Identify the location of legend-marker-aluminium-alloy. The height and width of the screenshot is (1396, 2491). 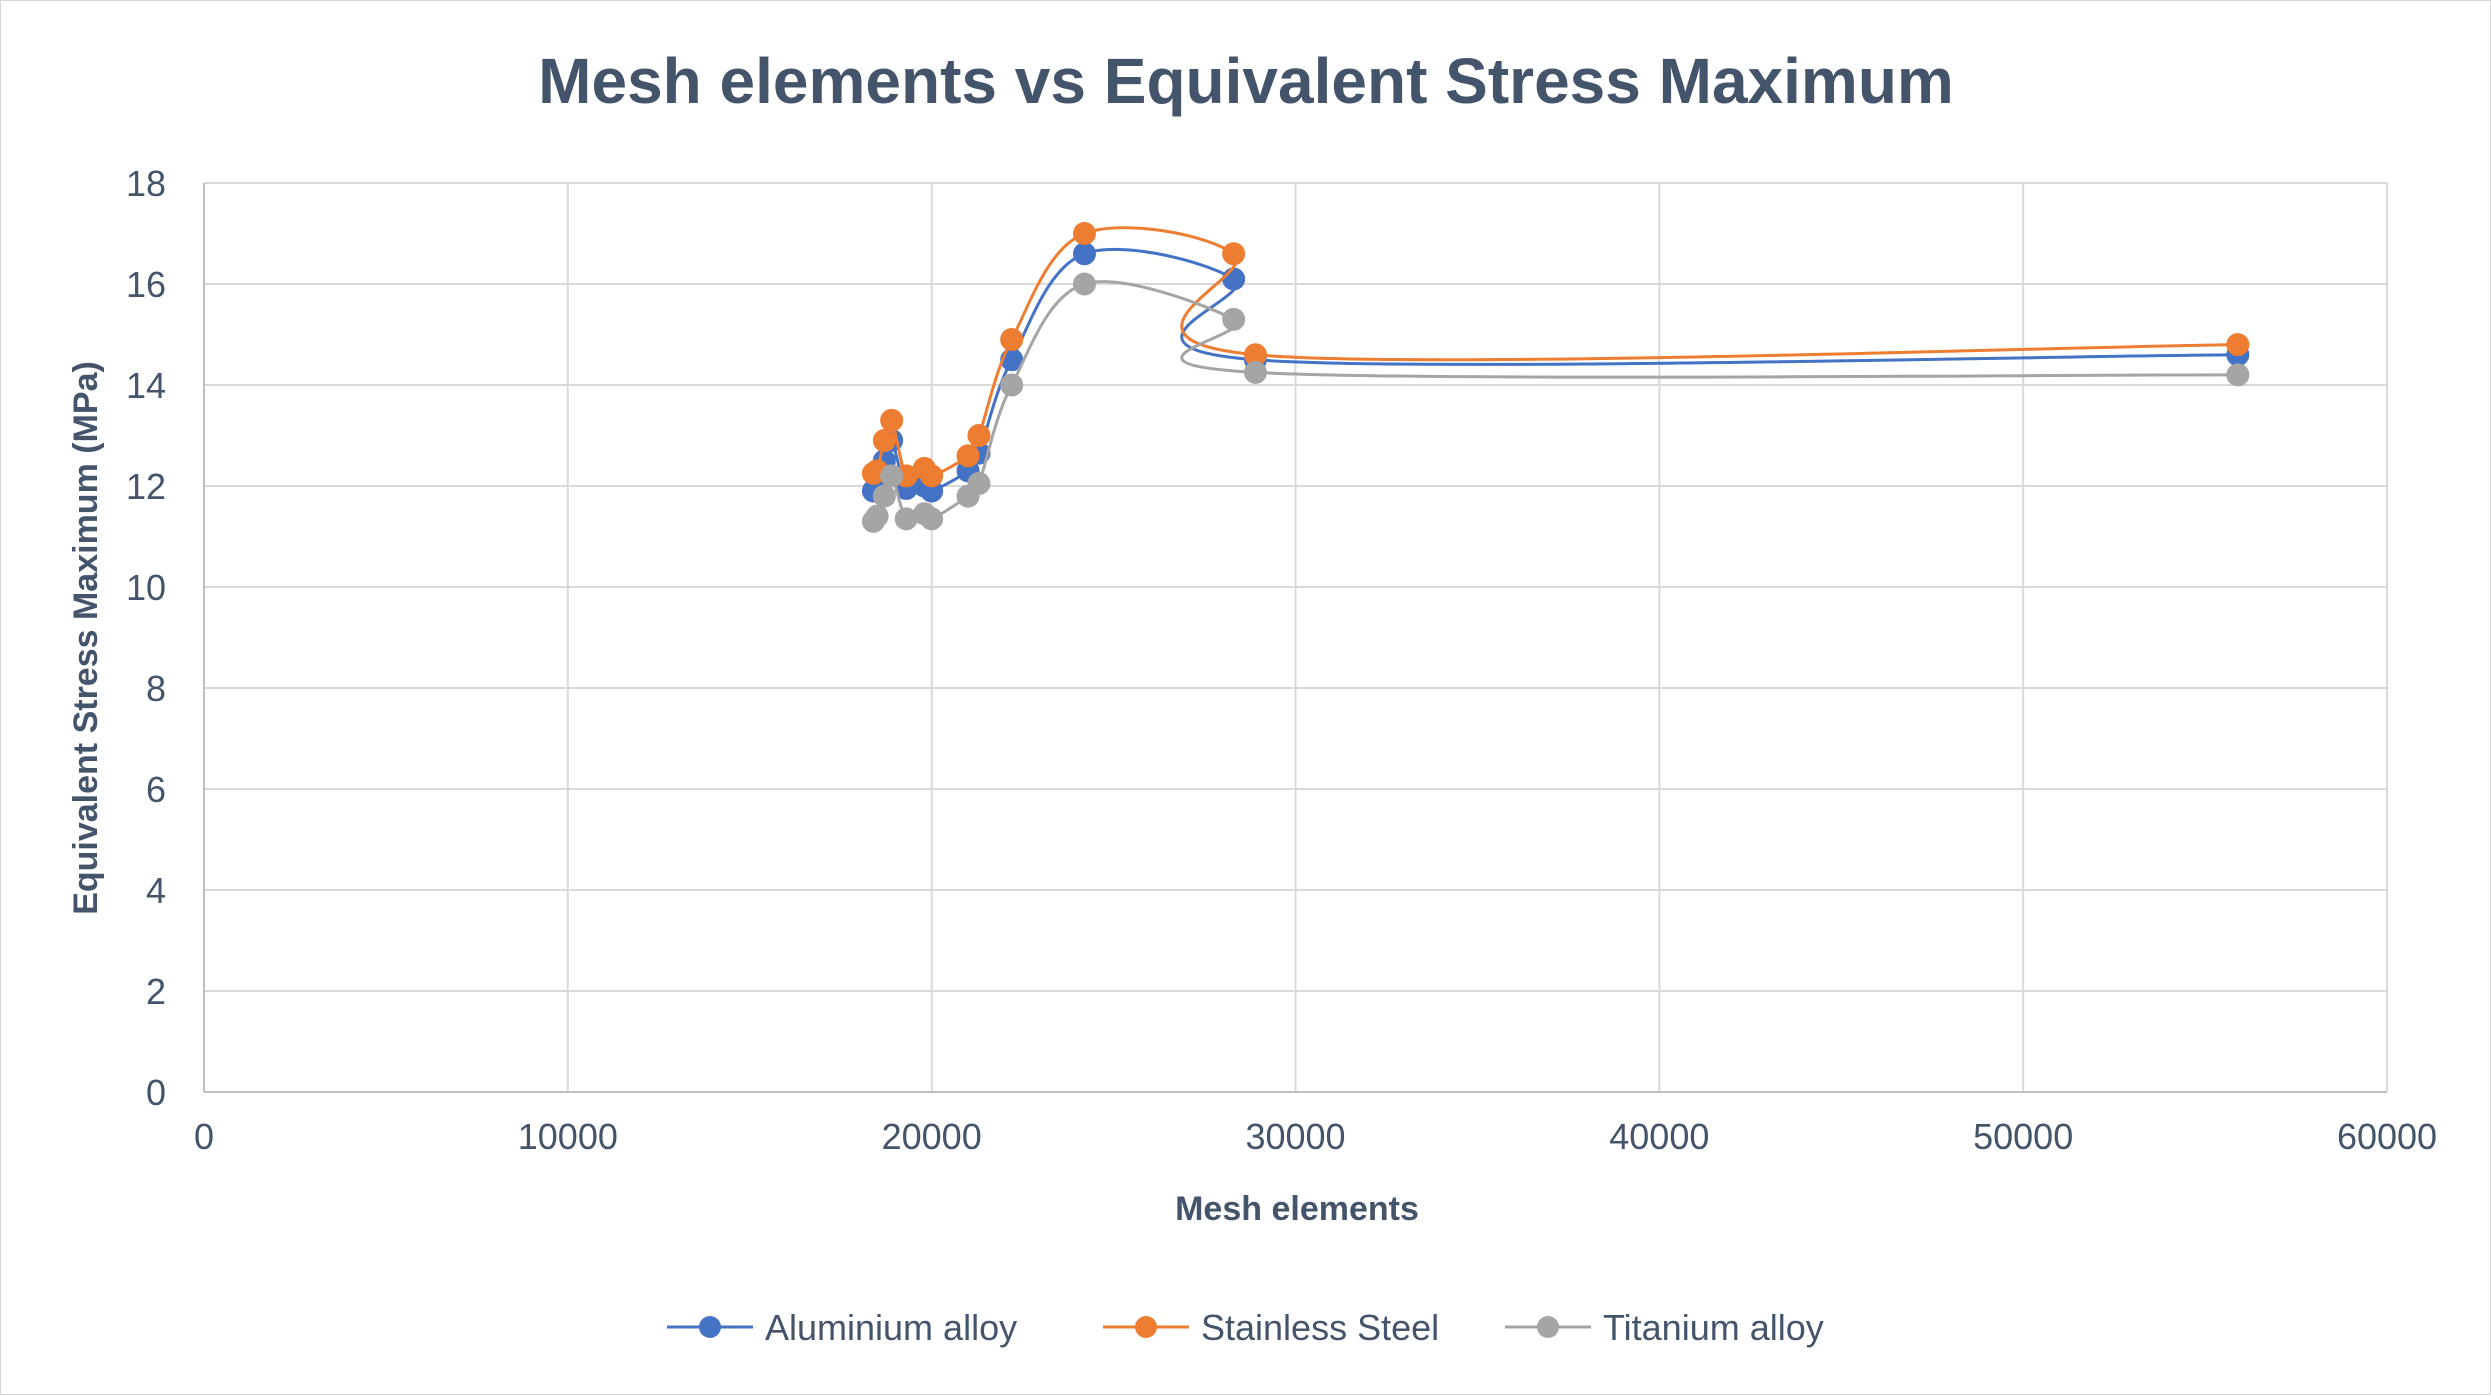
(710, 1327).